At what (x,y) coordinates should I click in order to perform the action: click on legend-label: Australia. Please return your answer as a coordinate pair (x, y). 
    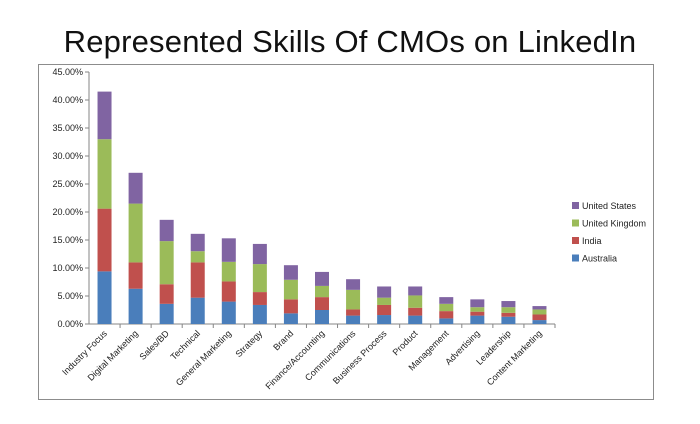
    Looking at the image, I should click on (599, 259).